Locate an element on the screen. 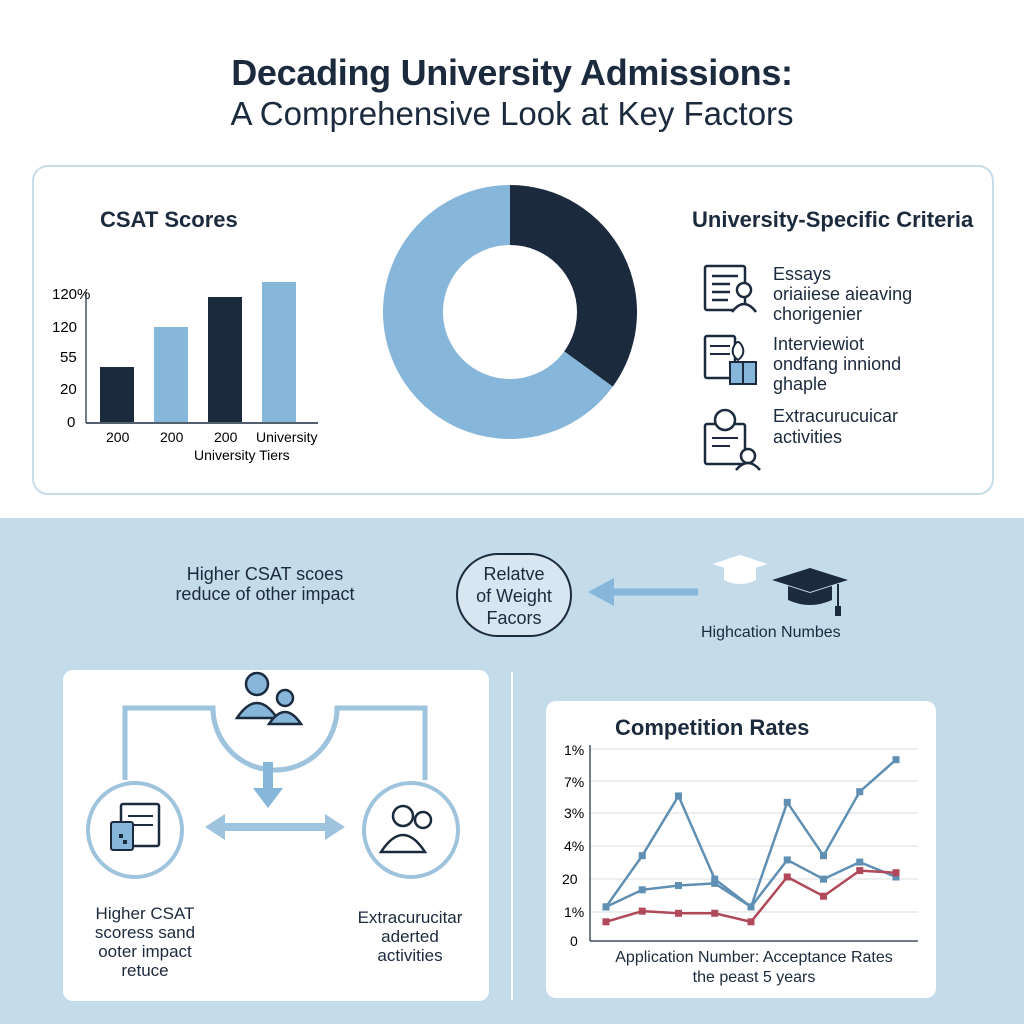 Image resolution: width=1024 pixels, height=1024 pixels. caption-line: Application Number: Acceptance Rates is located at coordinates (754, 957).